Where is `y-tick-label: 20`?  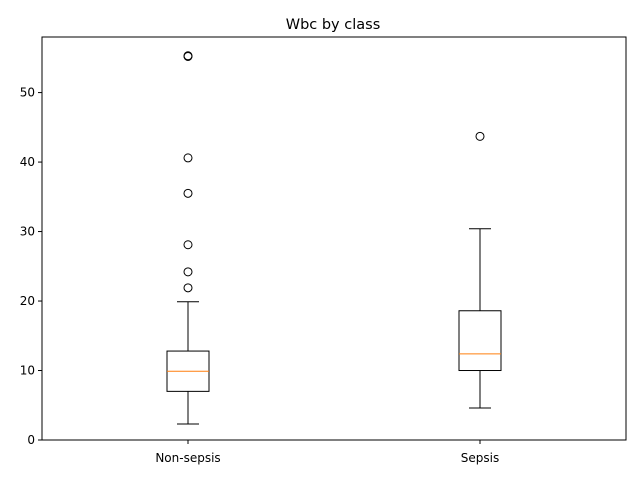
y-tick-label: 20 is located at coordinates (27, 301).